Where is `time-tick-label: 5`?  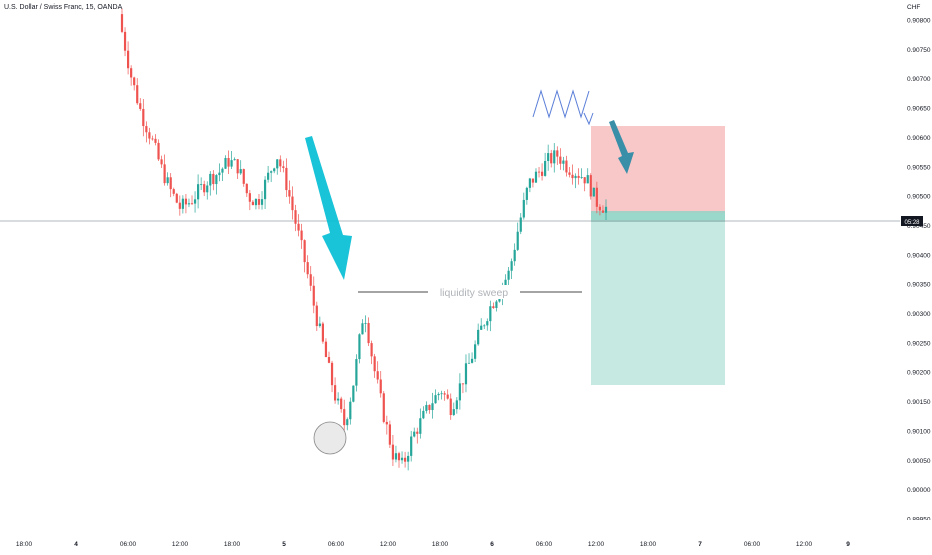
time-tick-label: 5 is located at coordinates (284, 544).